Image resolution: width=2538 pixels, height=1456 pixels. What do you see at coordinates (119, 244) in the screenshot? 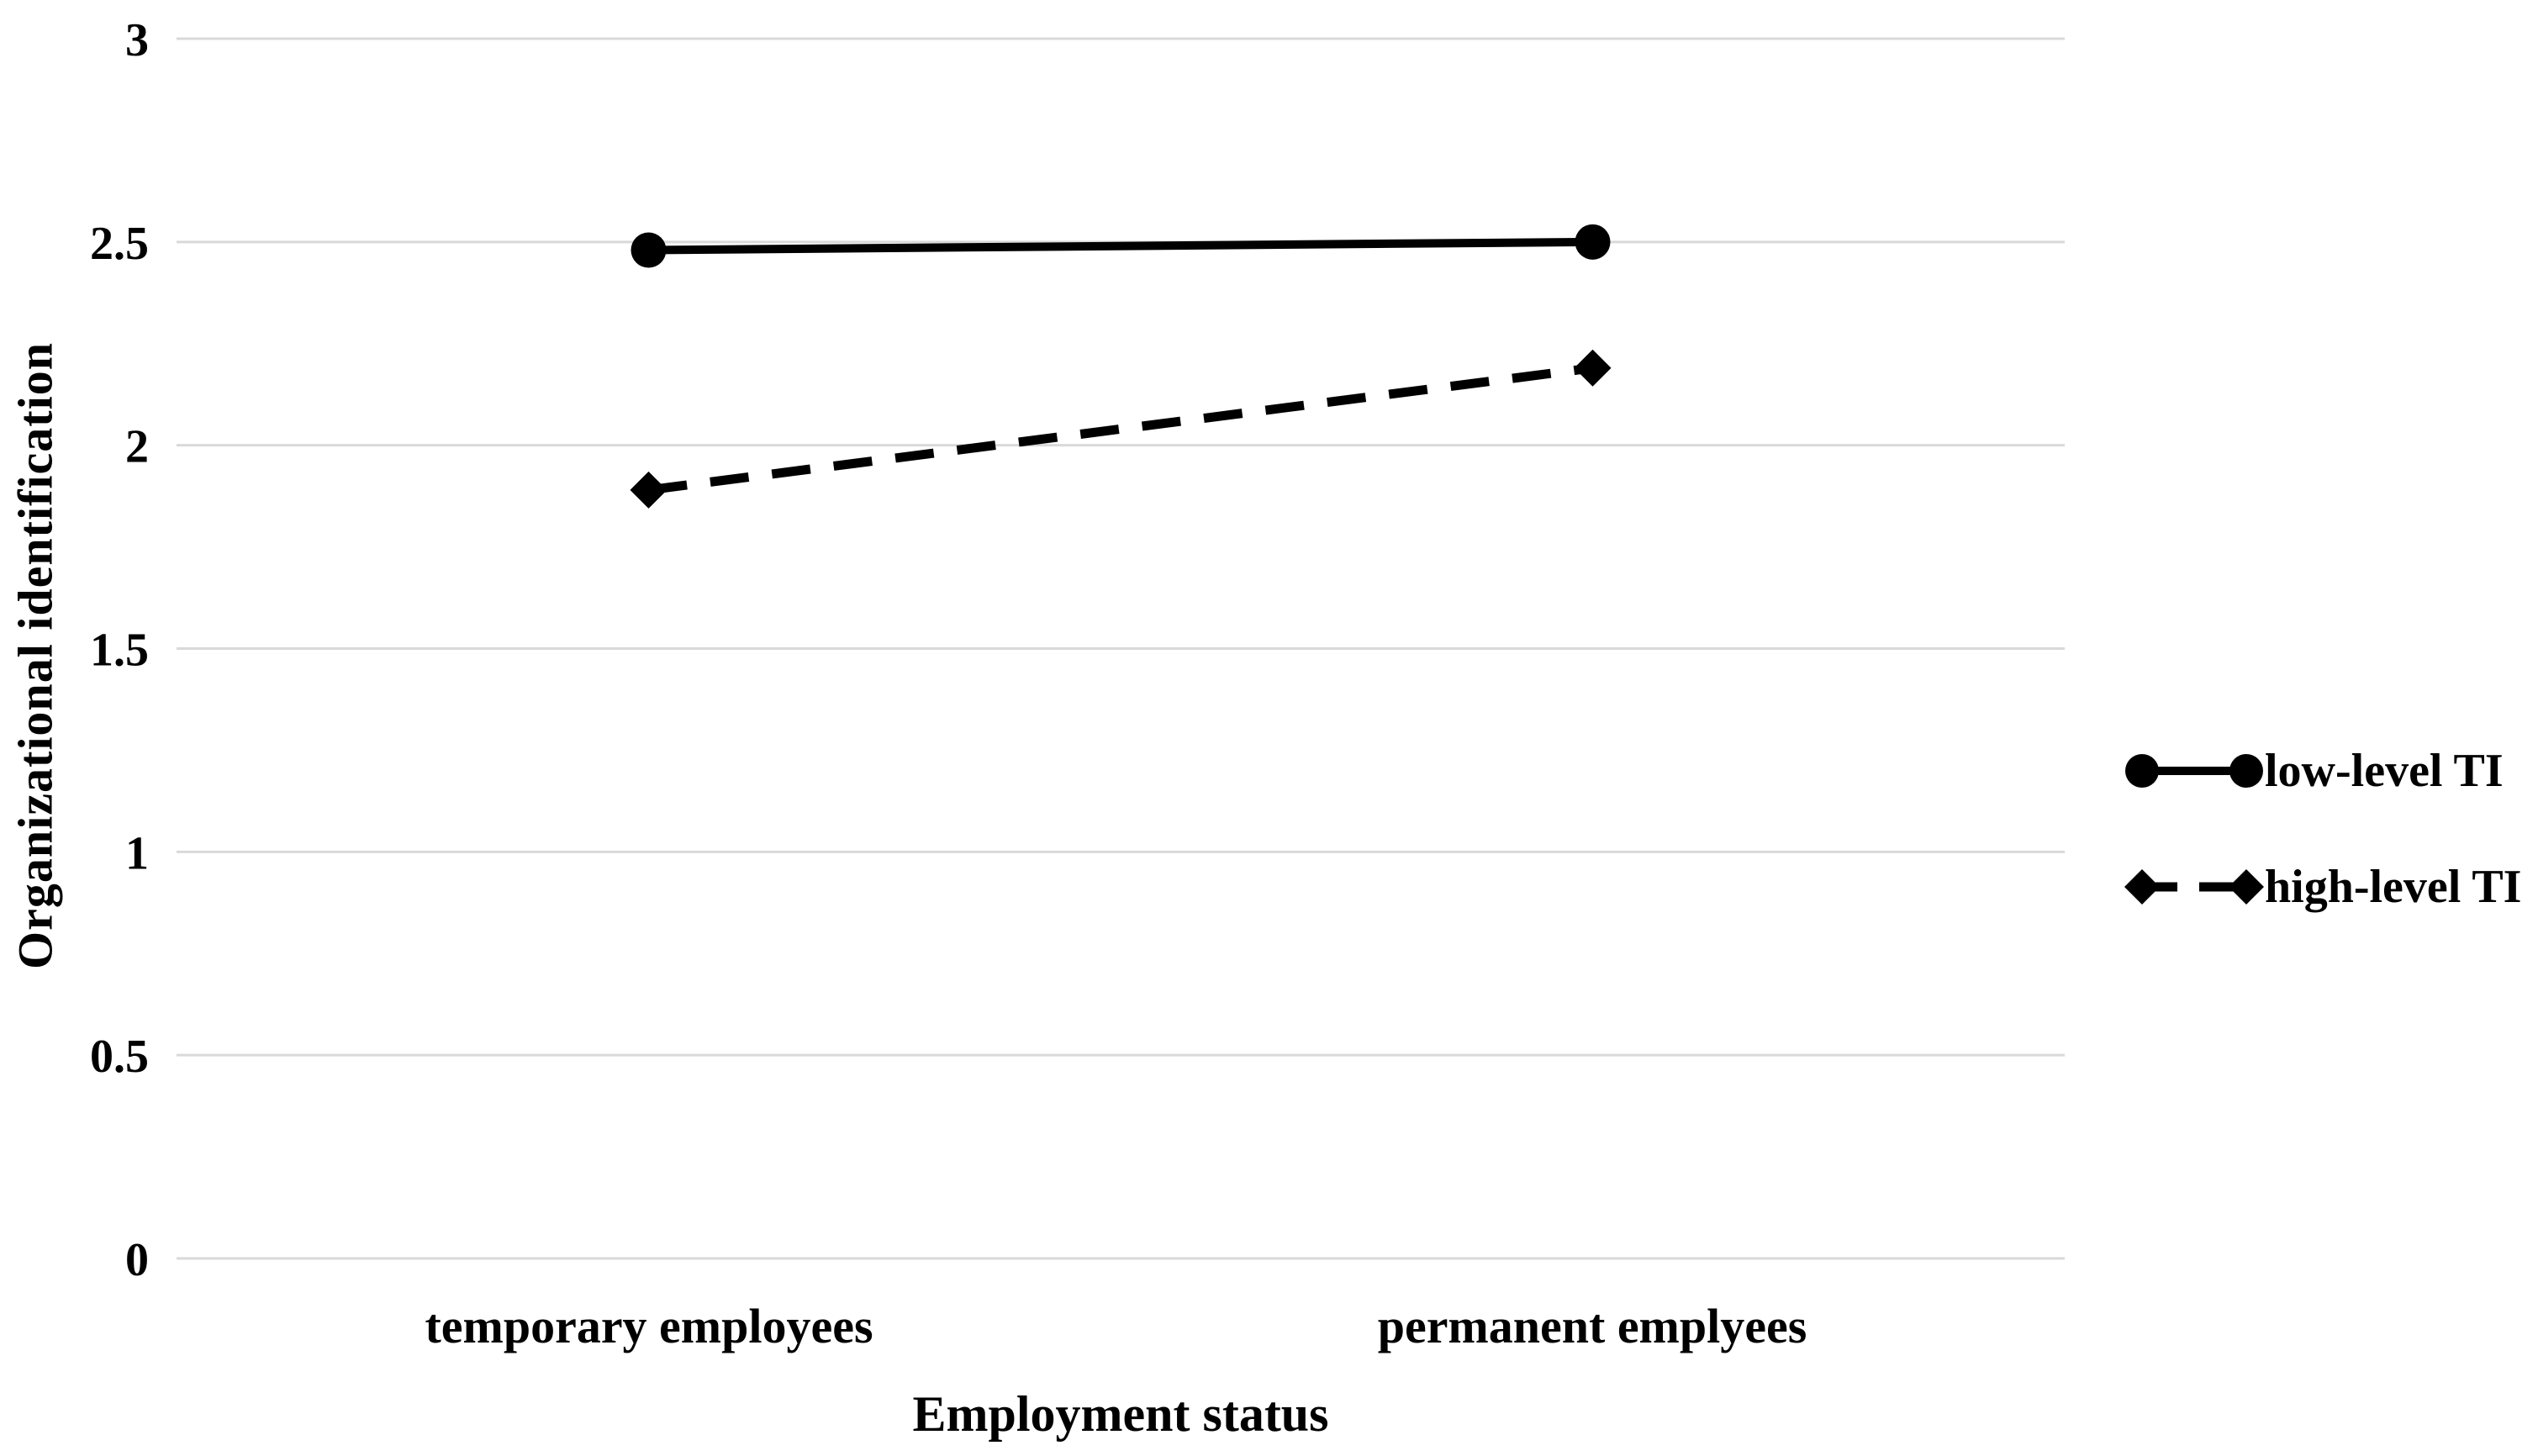
I see `y-tick-label: 2.5` at bounding box center [119, 244].